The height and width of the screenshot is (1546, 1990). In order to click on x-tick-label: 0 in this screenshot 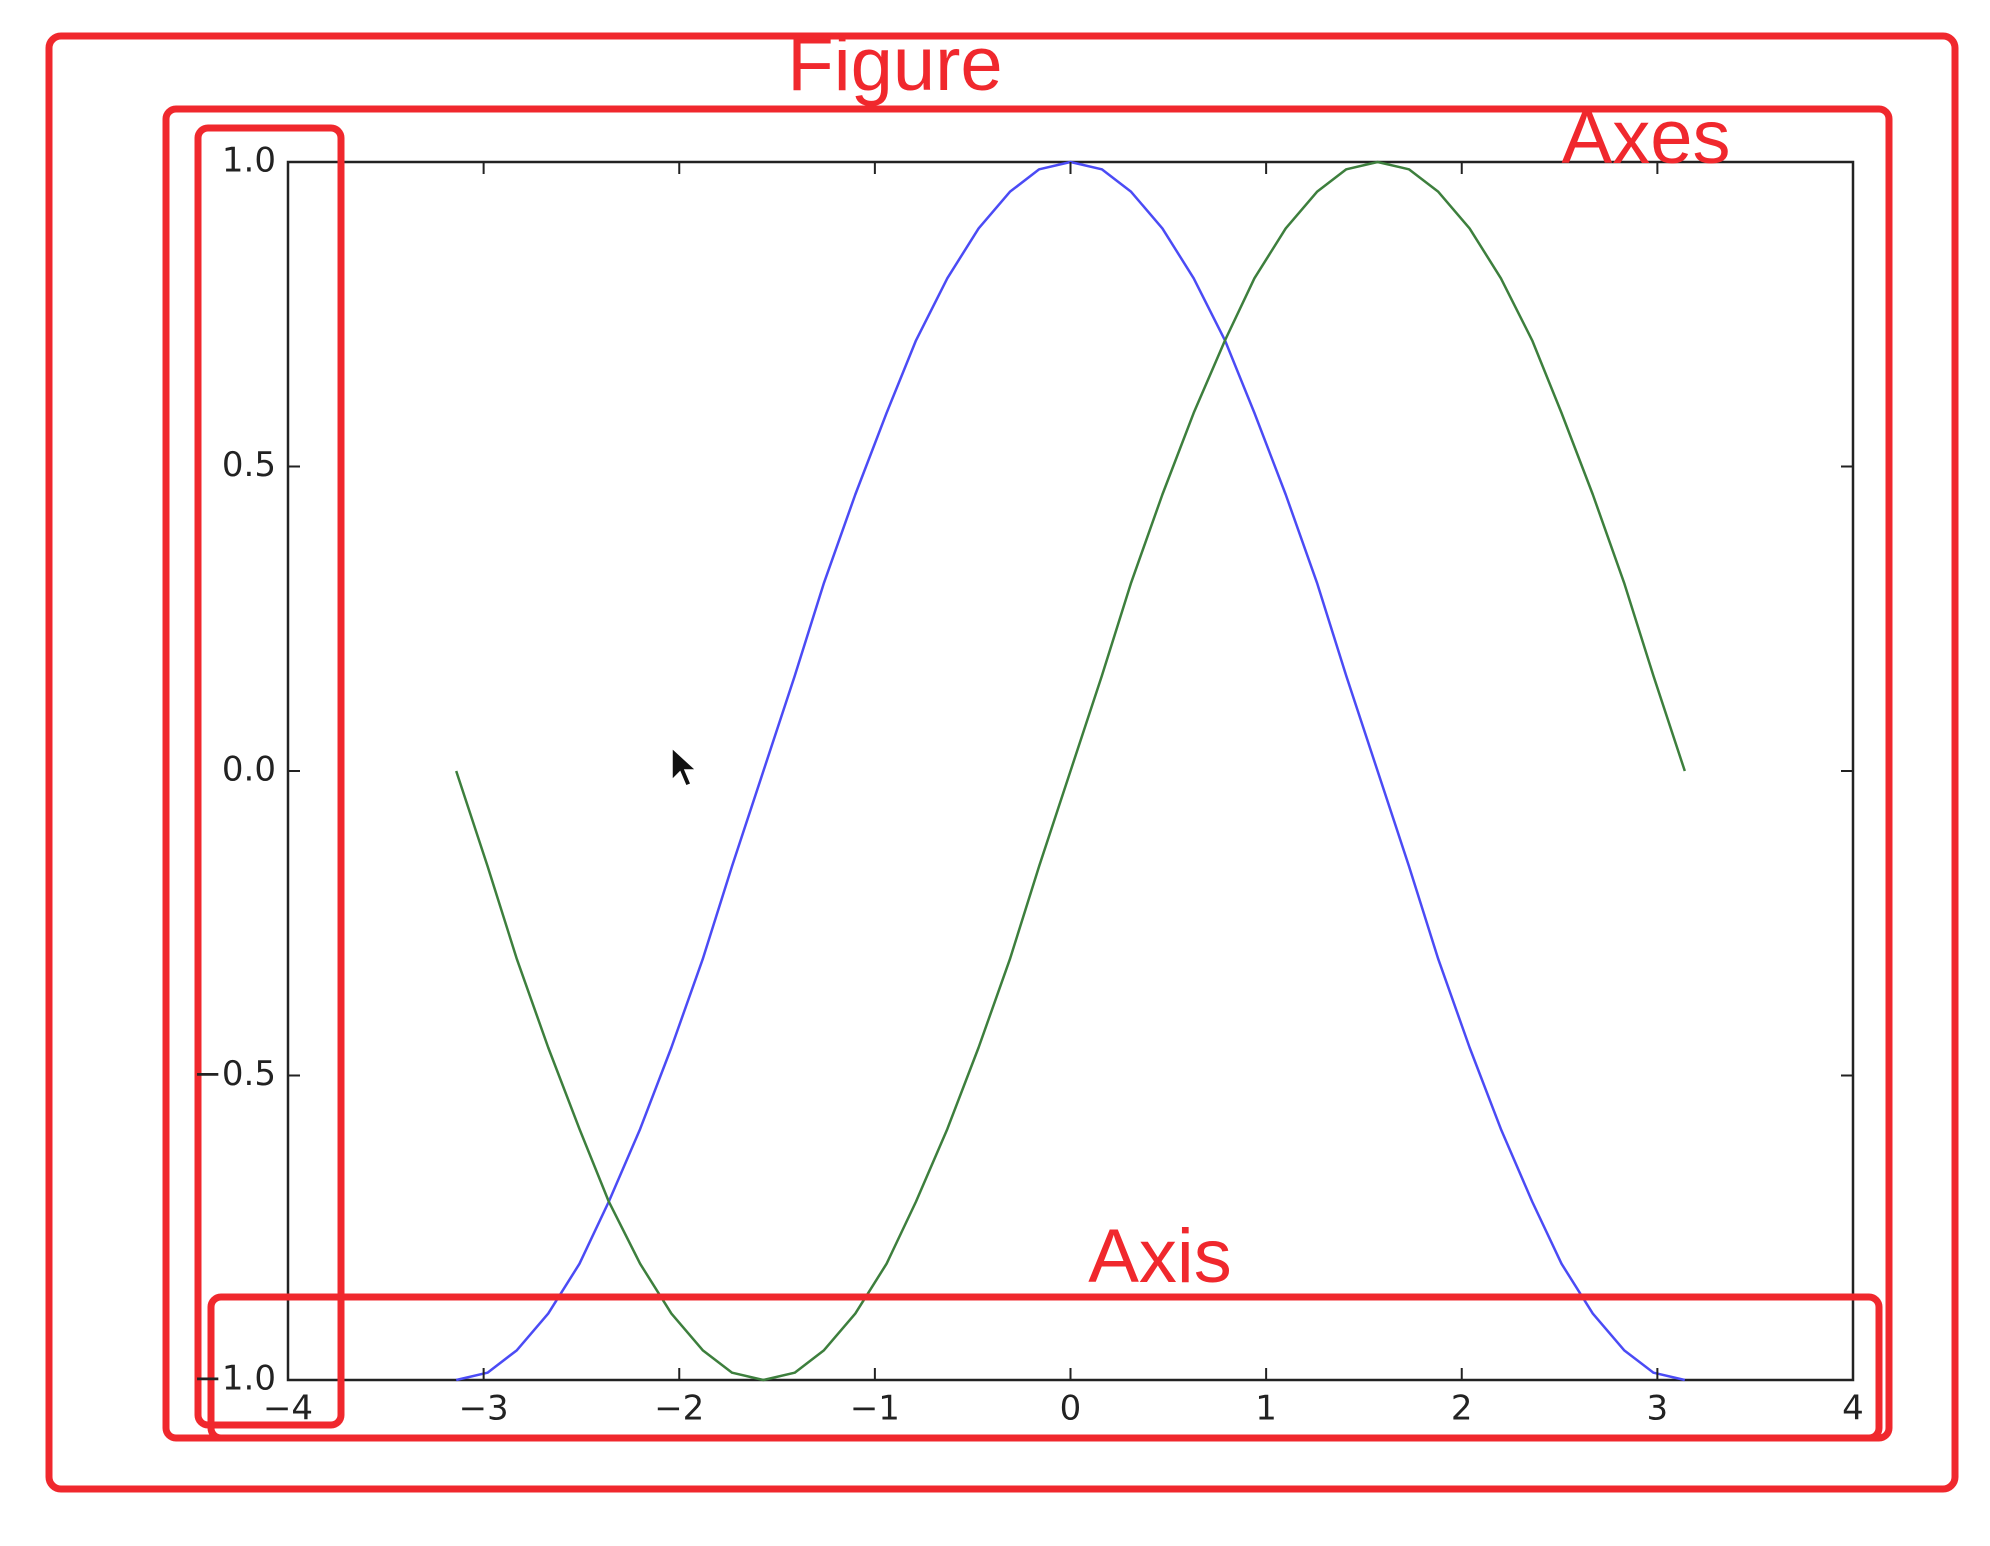, I will do `click(1071, 1409)`.